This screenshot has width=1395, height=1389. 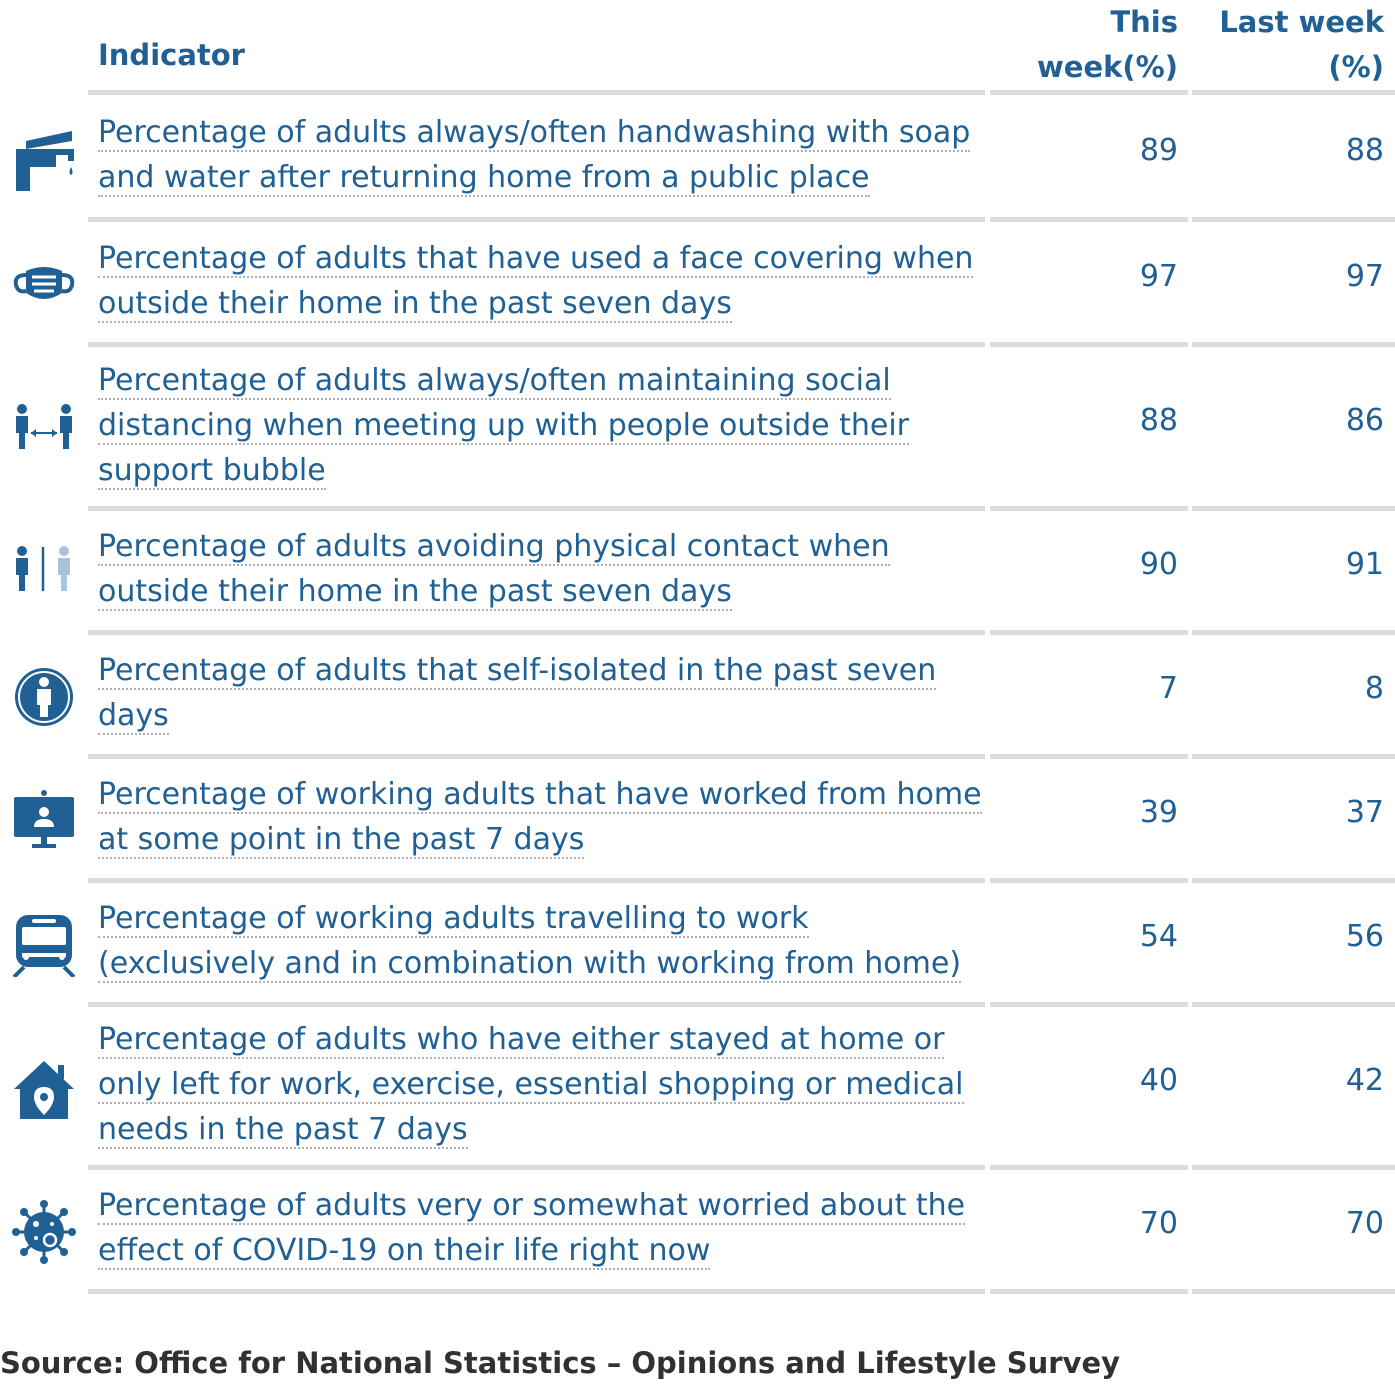 I want to click on this-week-column-header: This week(%), so click(x=1083, y=45).